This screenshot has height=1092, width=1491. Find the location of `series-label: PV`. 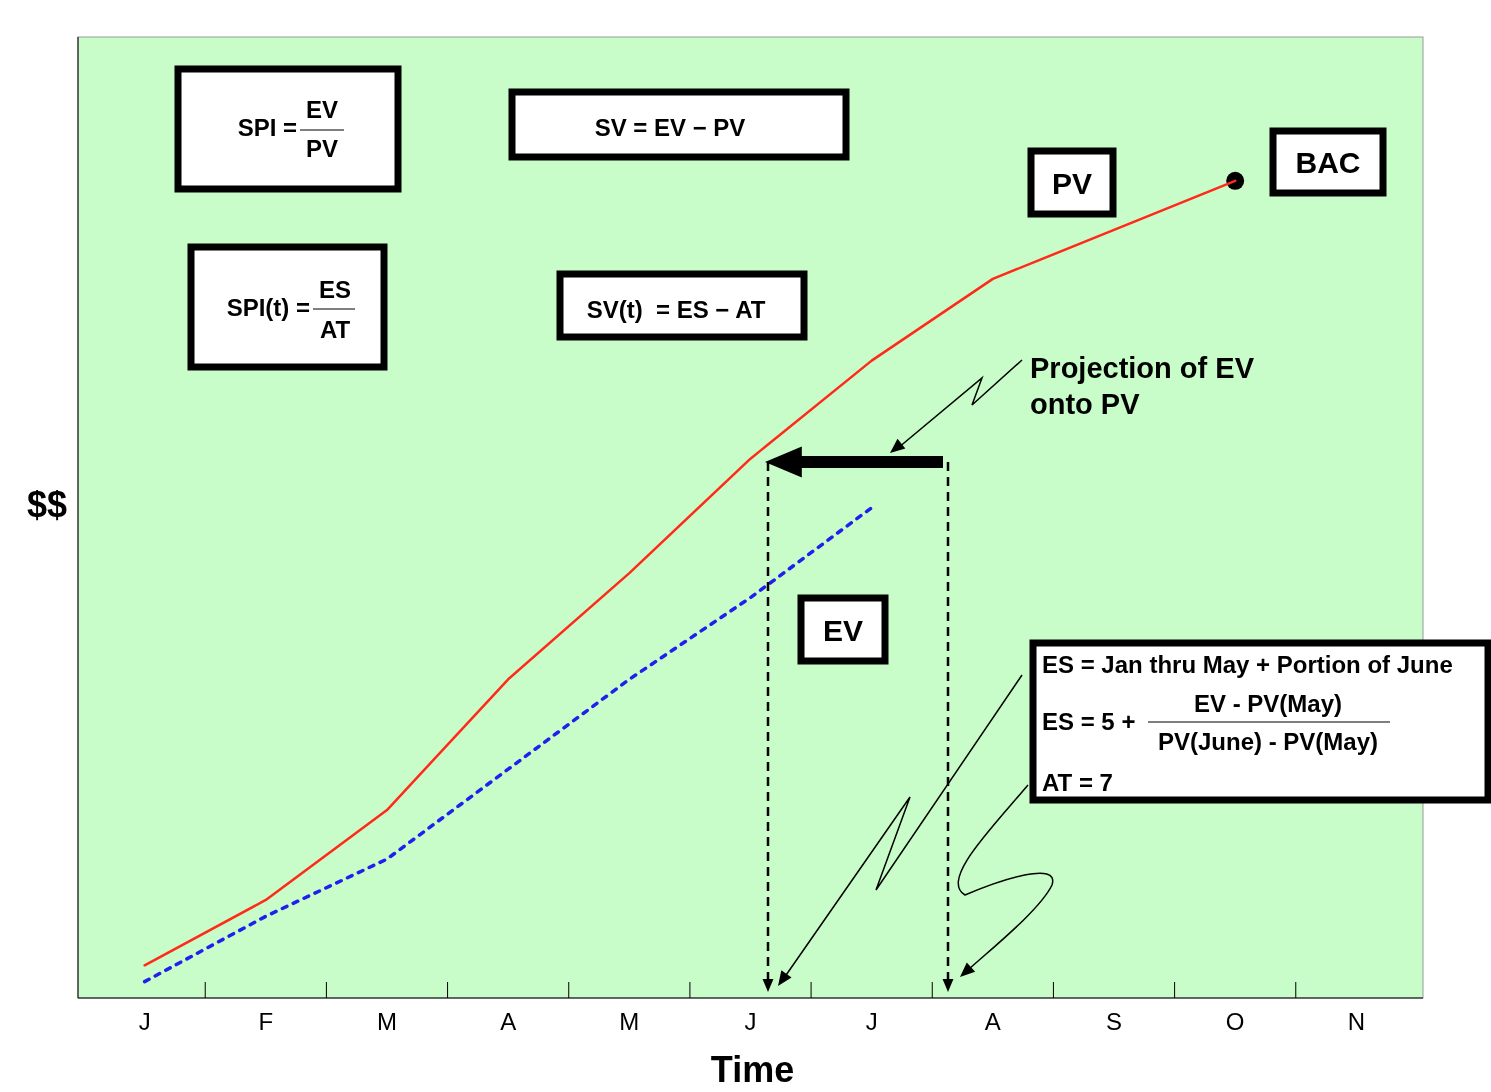

series-label: PV is located at coordinates (1072, 183).